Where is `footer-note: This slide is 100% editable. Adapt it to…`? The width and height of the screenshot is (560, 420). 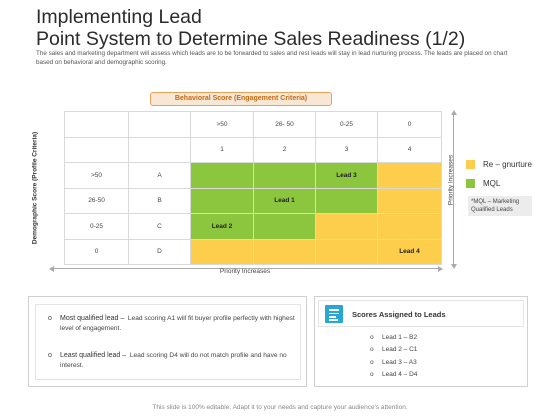
footer-note: This slide is 100% editable. Adapt it to… is located at coordinates (280, 407).